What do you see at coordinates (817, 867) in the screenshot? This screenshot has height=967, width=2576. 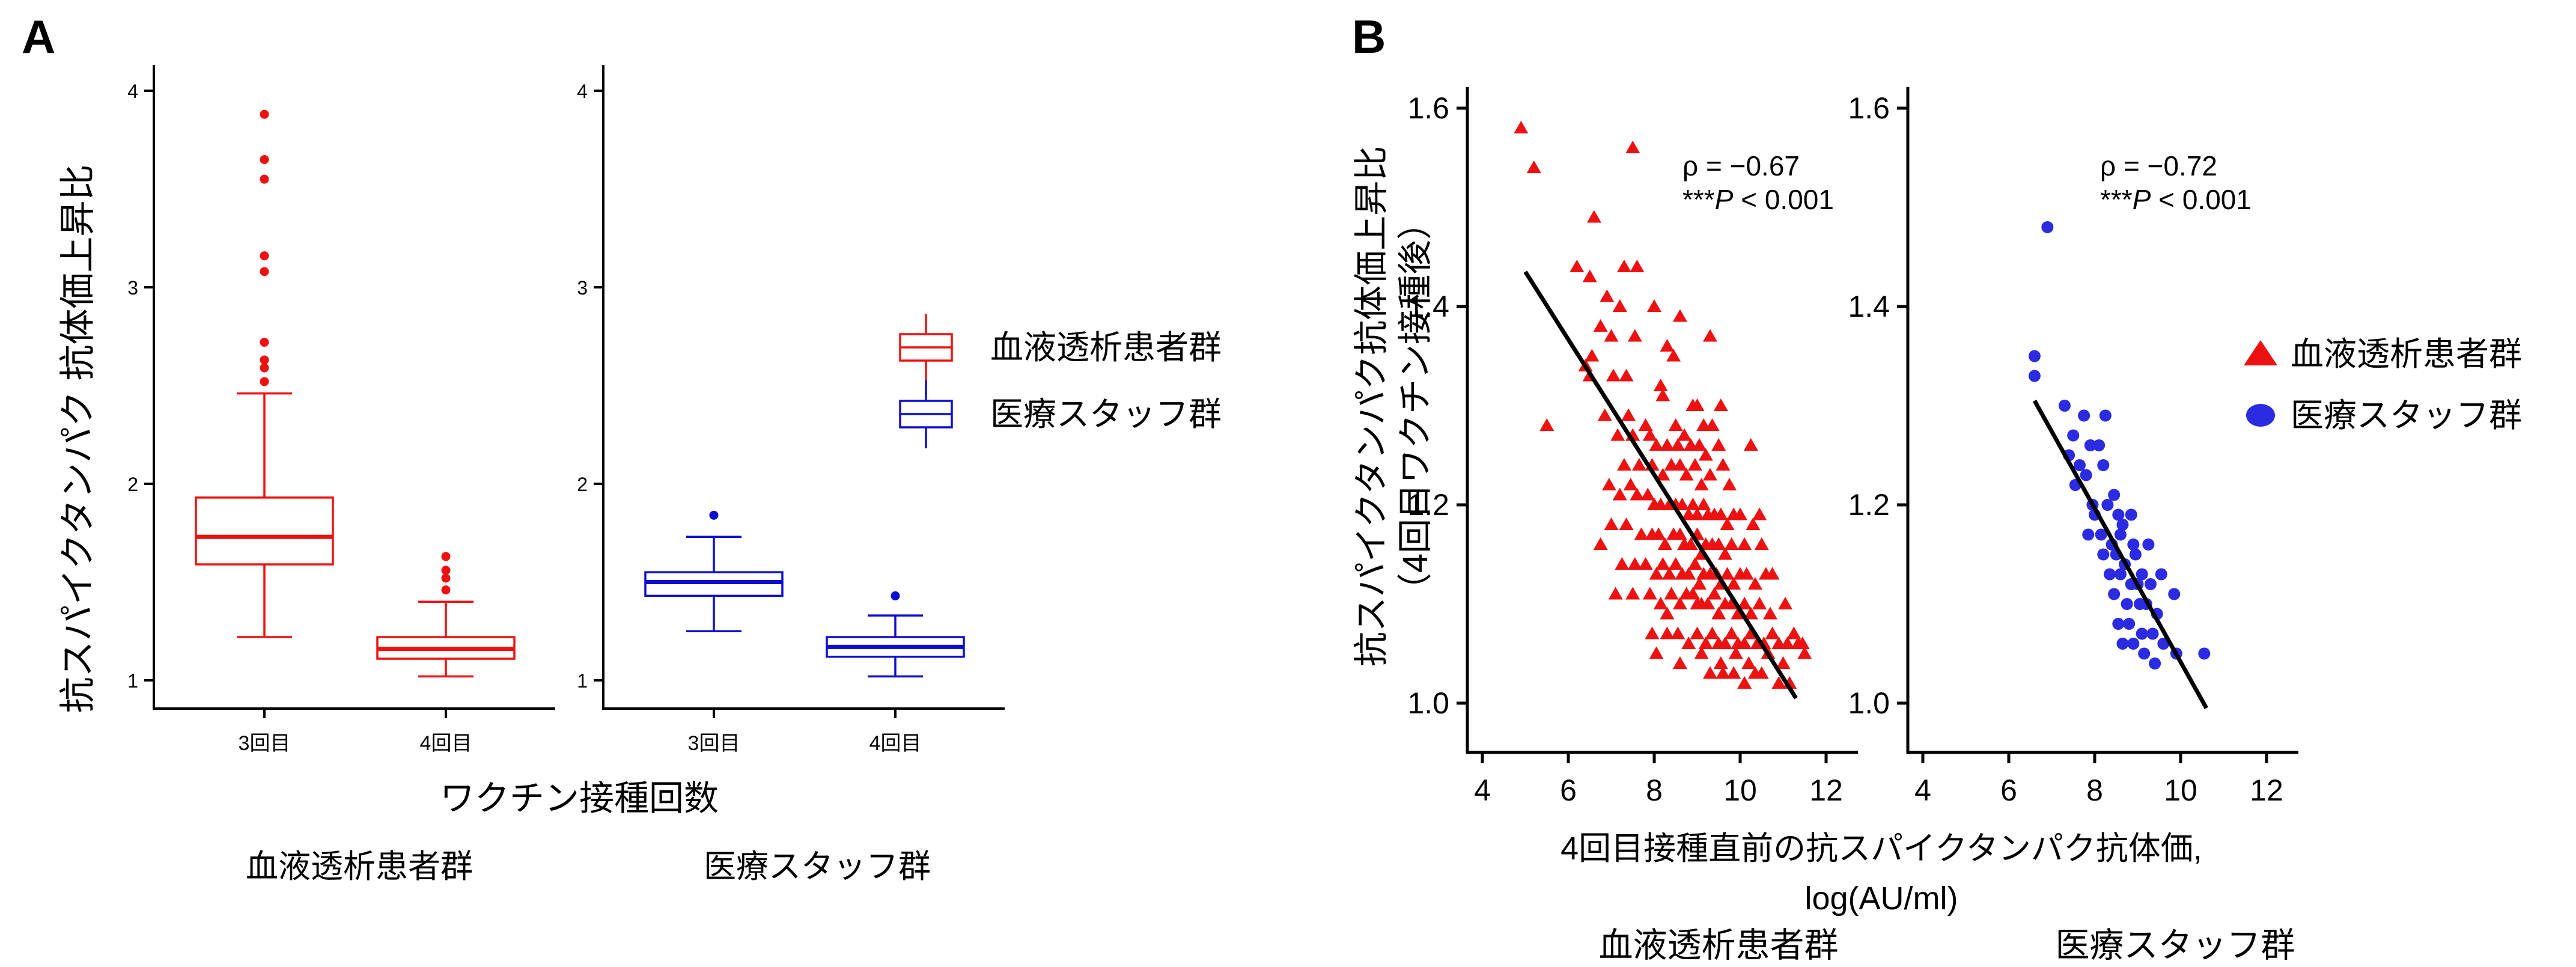 I see `panel-a-group-label-staff: 医療スタッフ群` at bounding box center [817, 867].